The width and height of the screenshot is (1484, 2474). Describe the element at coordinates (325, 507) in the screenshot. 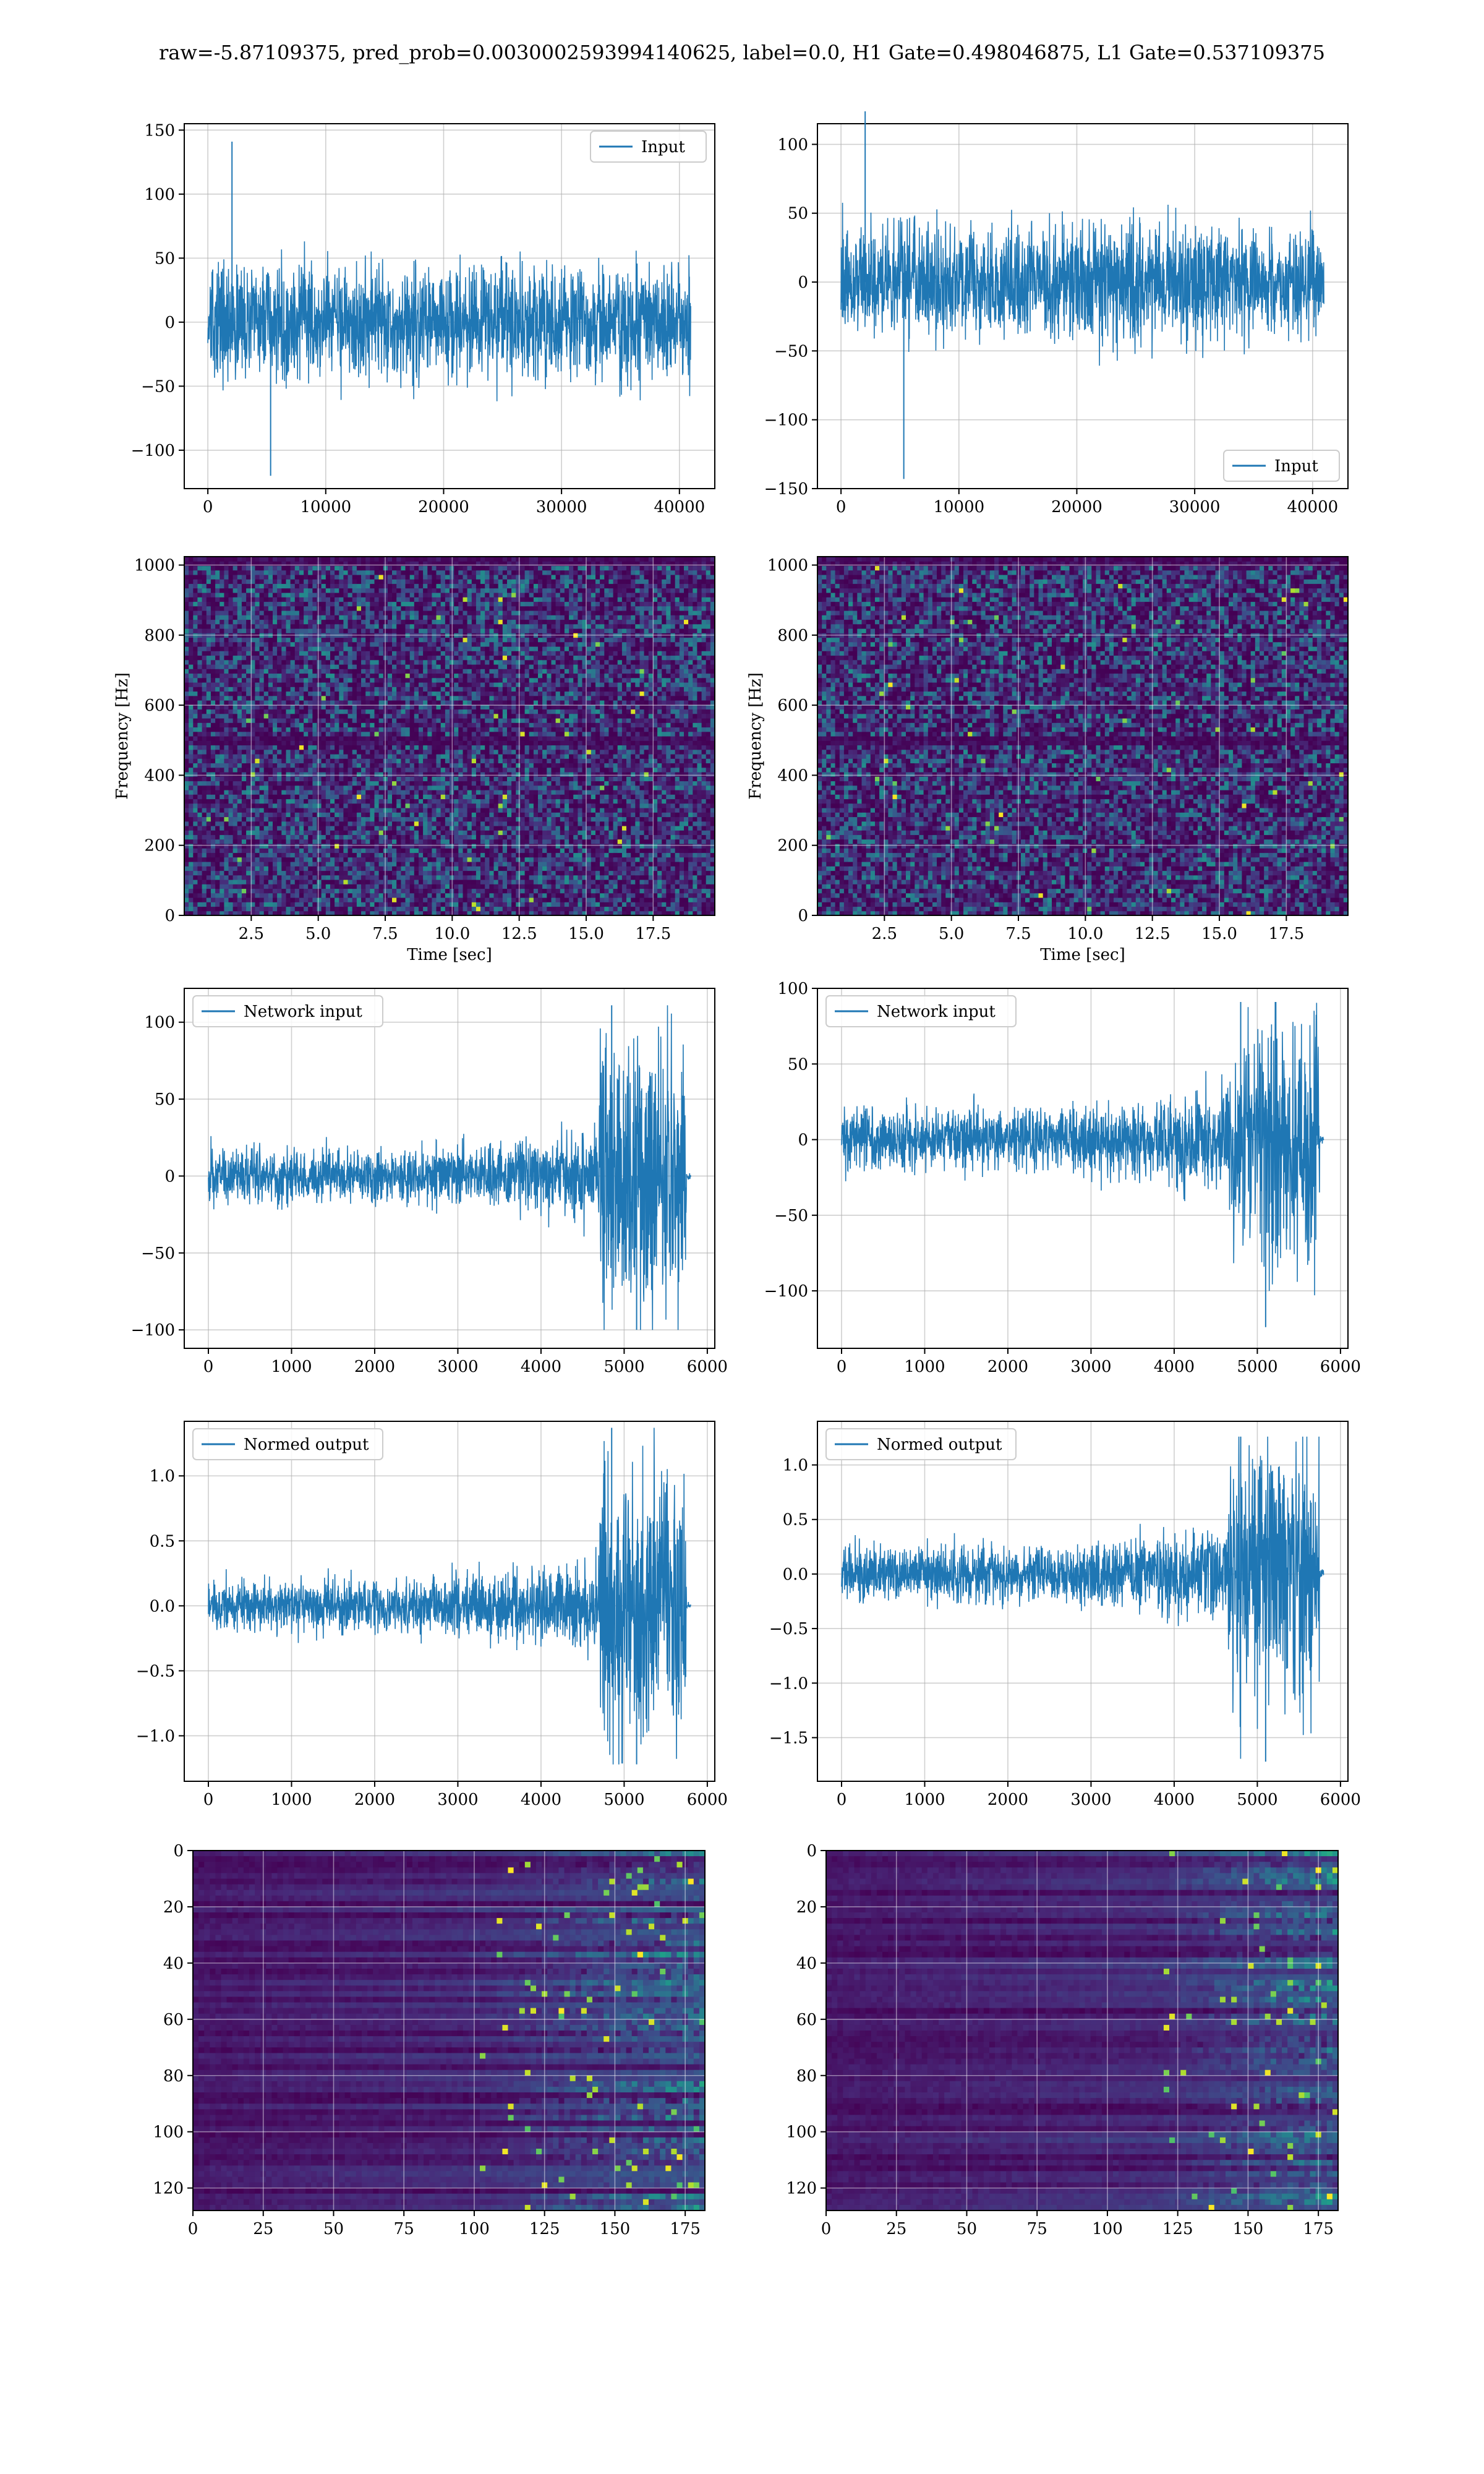

I see `x-tick-label: 10000` at that location.